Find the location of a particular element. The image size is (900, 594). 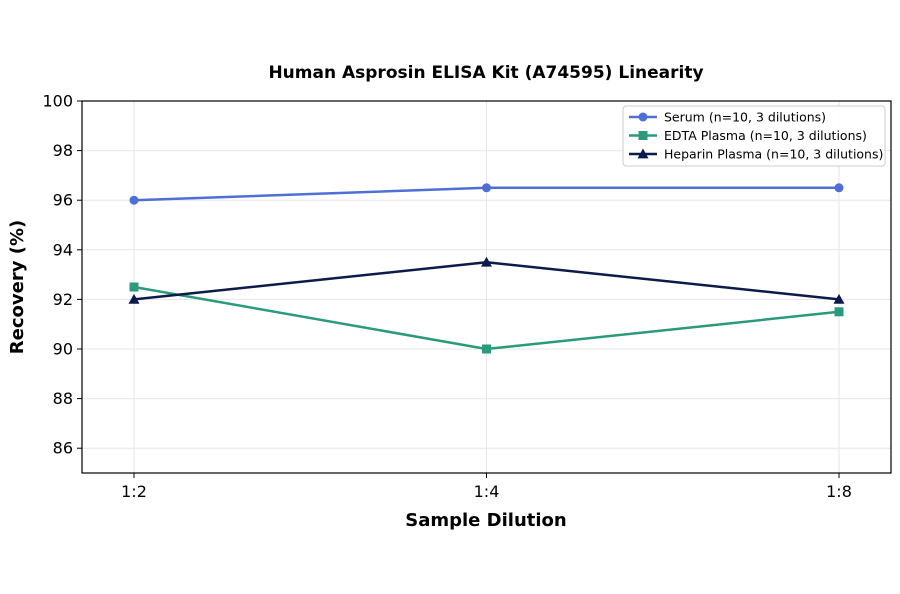

x-tick-label: 1:8 is located at coordinates (839, 491).